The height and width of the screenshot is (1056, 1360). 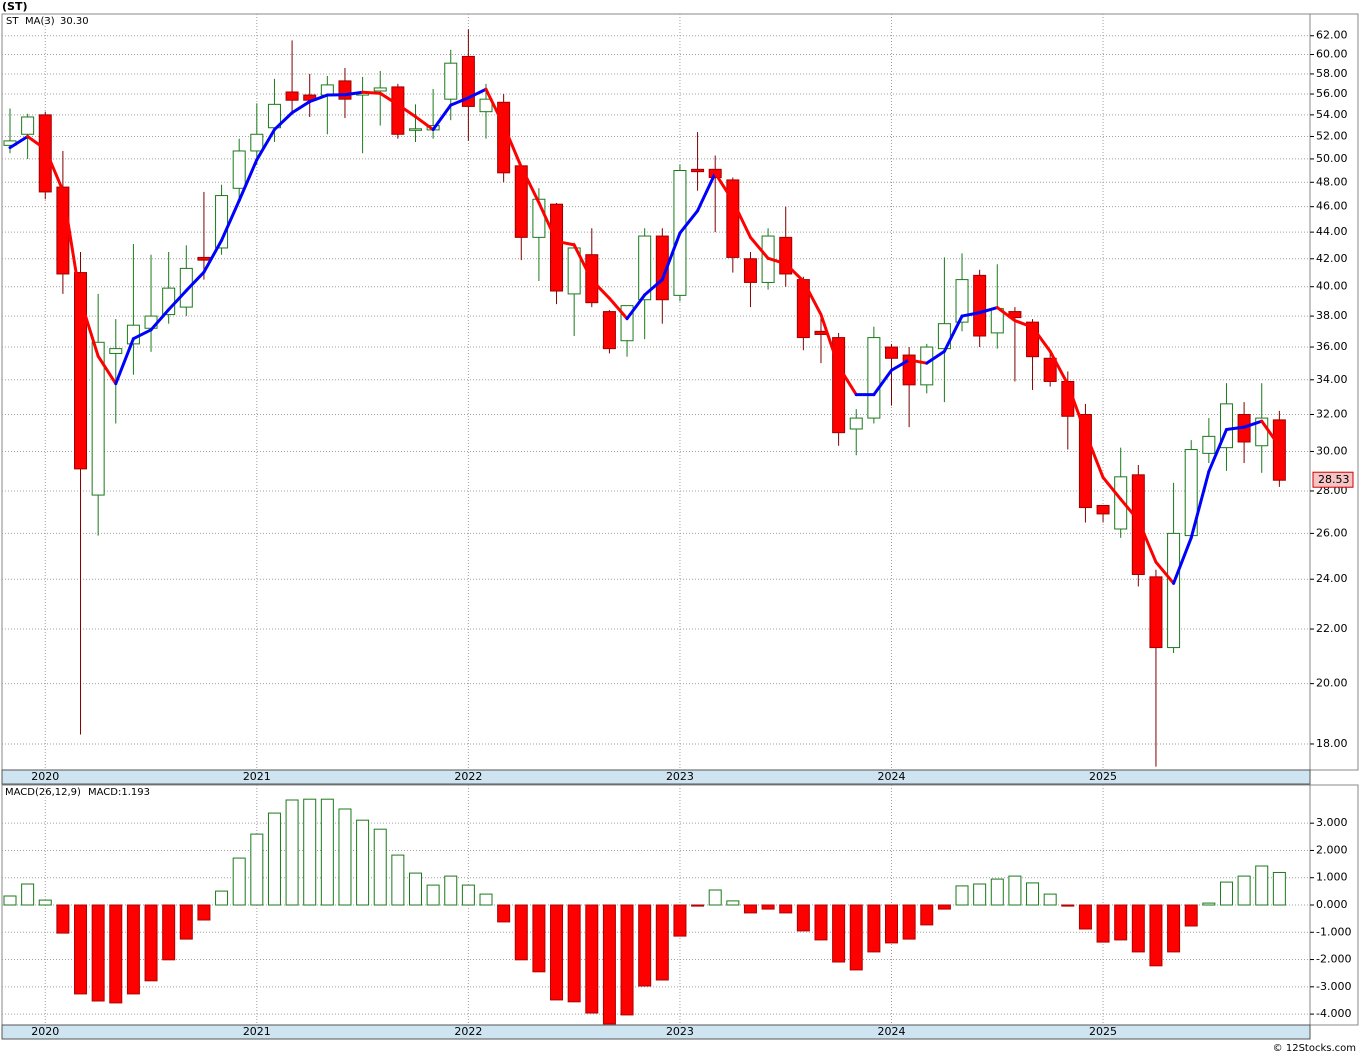 What do you see at coordinates (1333, 959) in the screenshot?
I see `y-tick-label: -2.000` at bounding box center [1333, 959].